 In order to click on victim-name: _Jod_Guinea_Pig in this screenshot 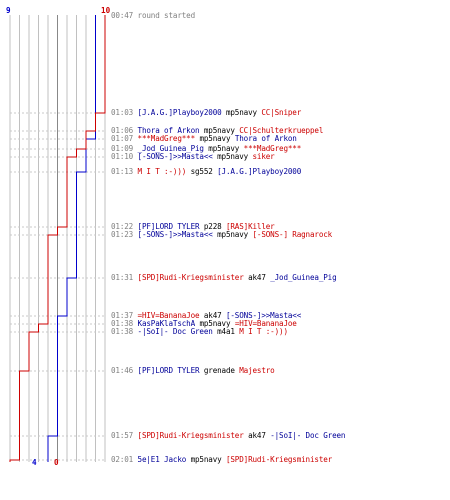, I will do `click(303, 277)`.